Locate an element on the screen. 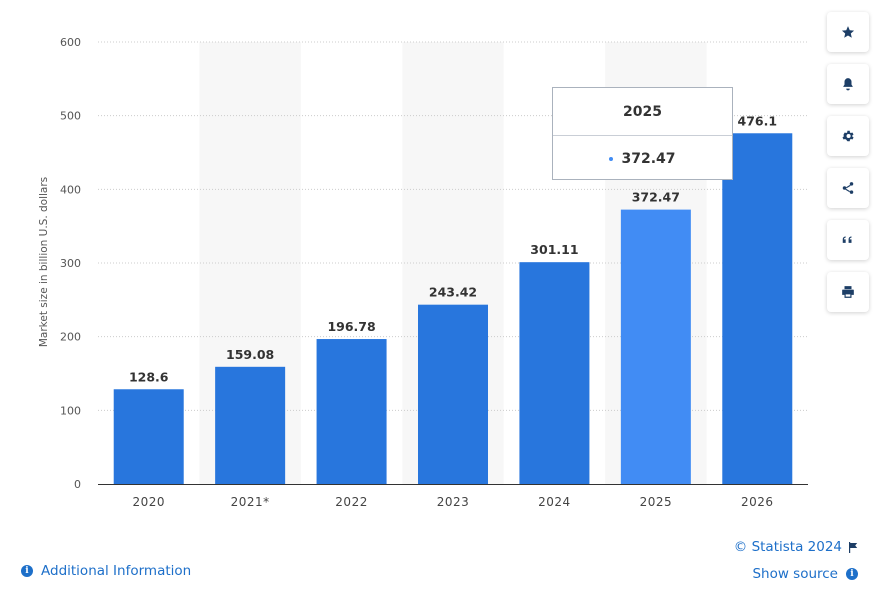  y-tick-label: 400 is located at coordinates (70, 189).